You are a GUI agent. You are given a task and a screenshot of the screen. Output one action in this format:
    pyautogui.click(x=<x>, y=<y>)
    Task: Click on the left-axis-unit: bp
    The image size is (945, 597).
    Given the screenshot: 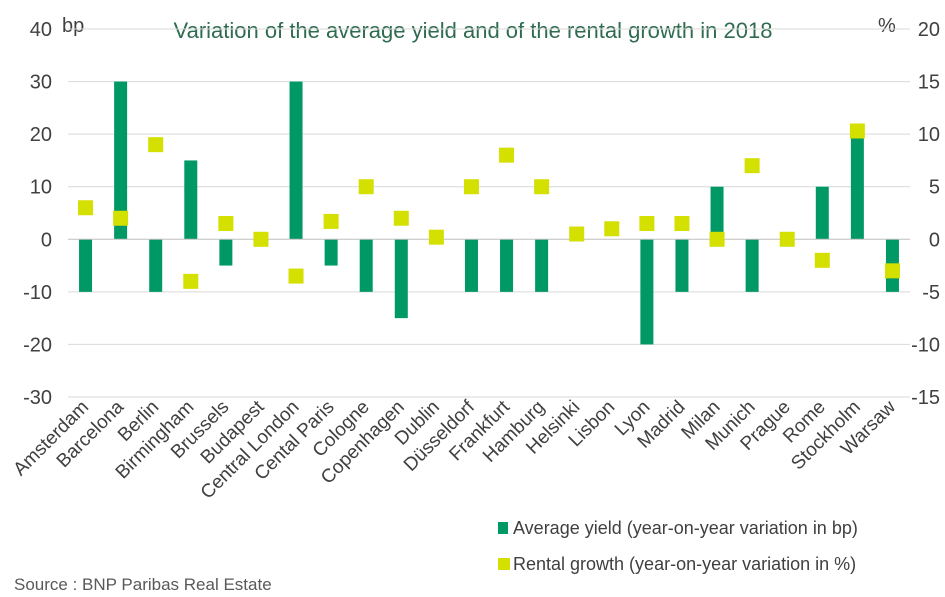 What is the action you would take?
    pyautogui.click(x=73, y=26)
    